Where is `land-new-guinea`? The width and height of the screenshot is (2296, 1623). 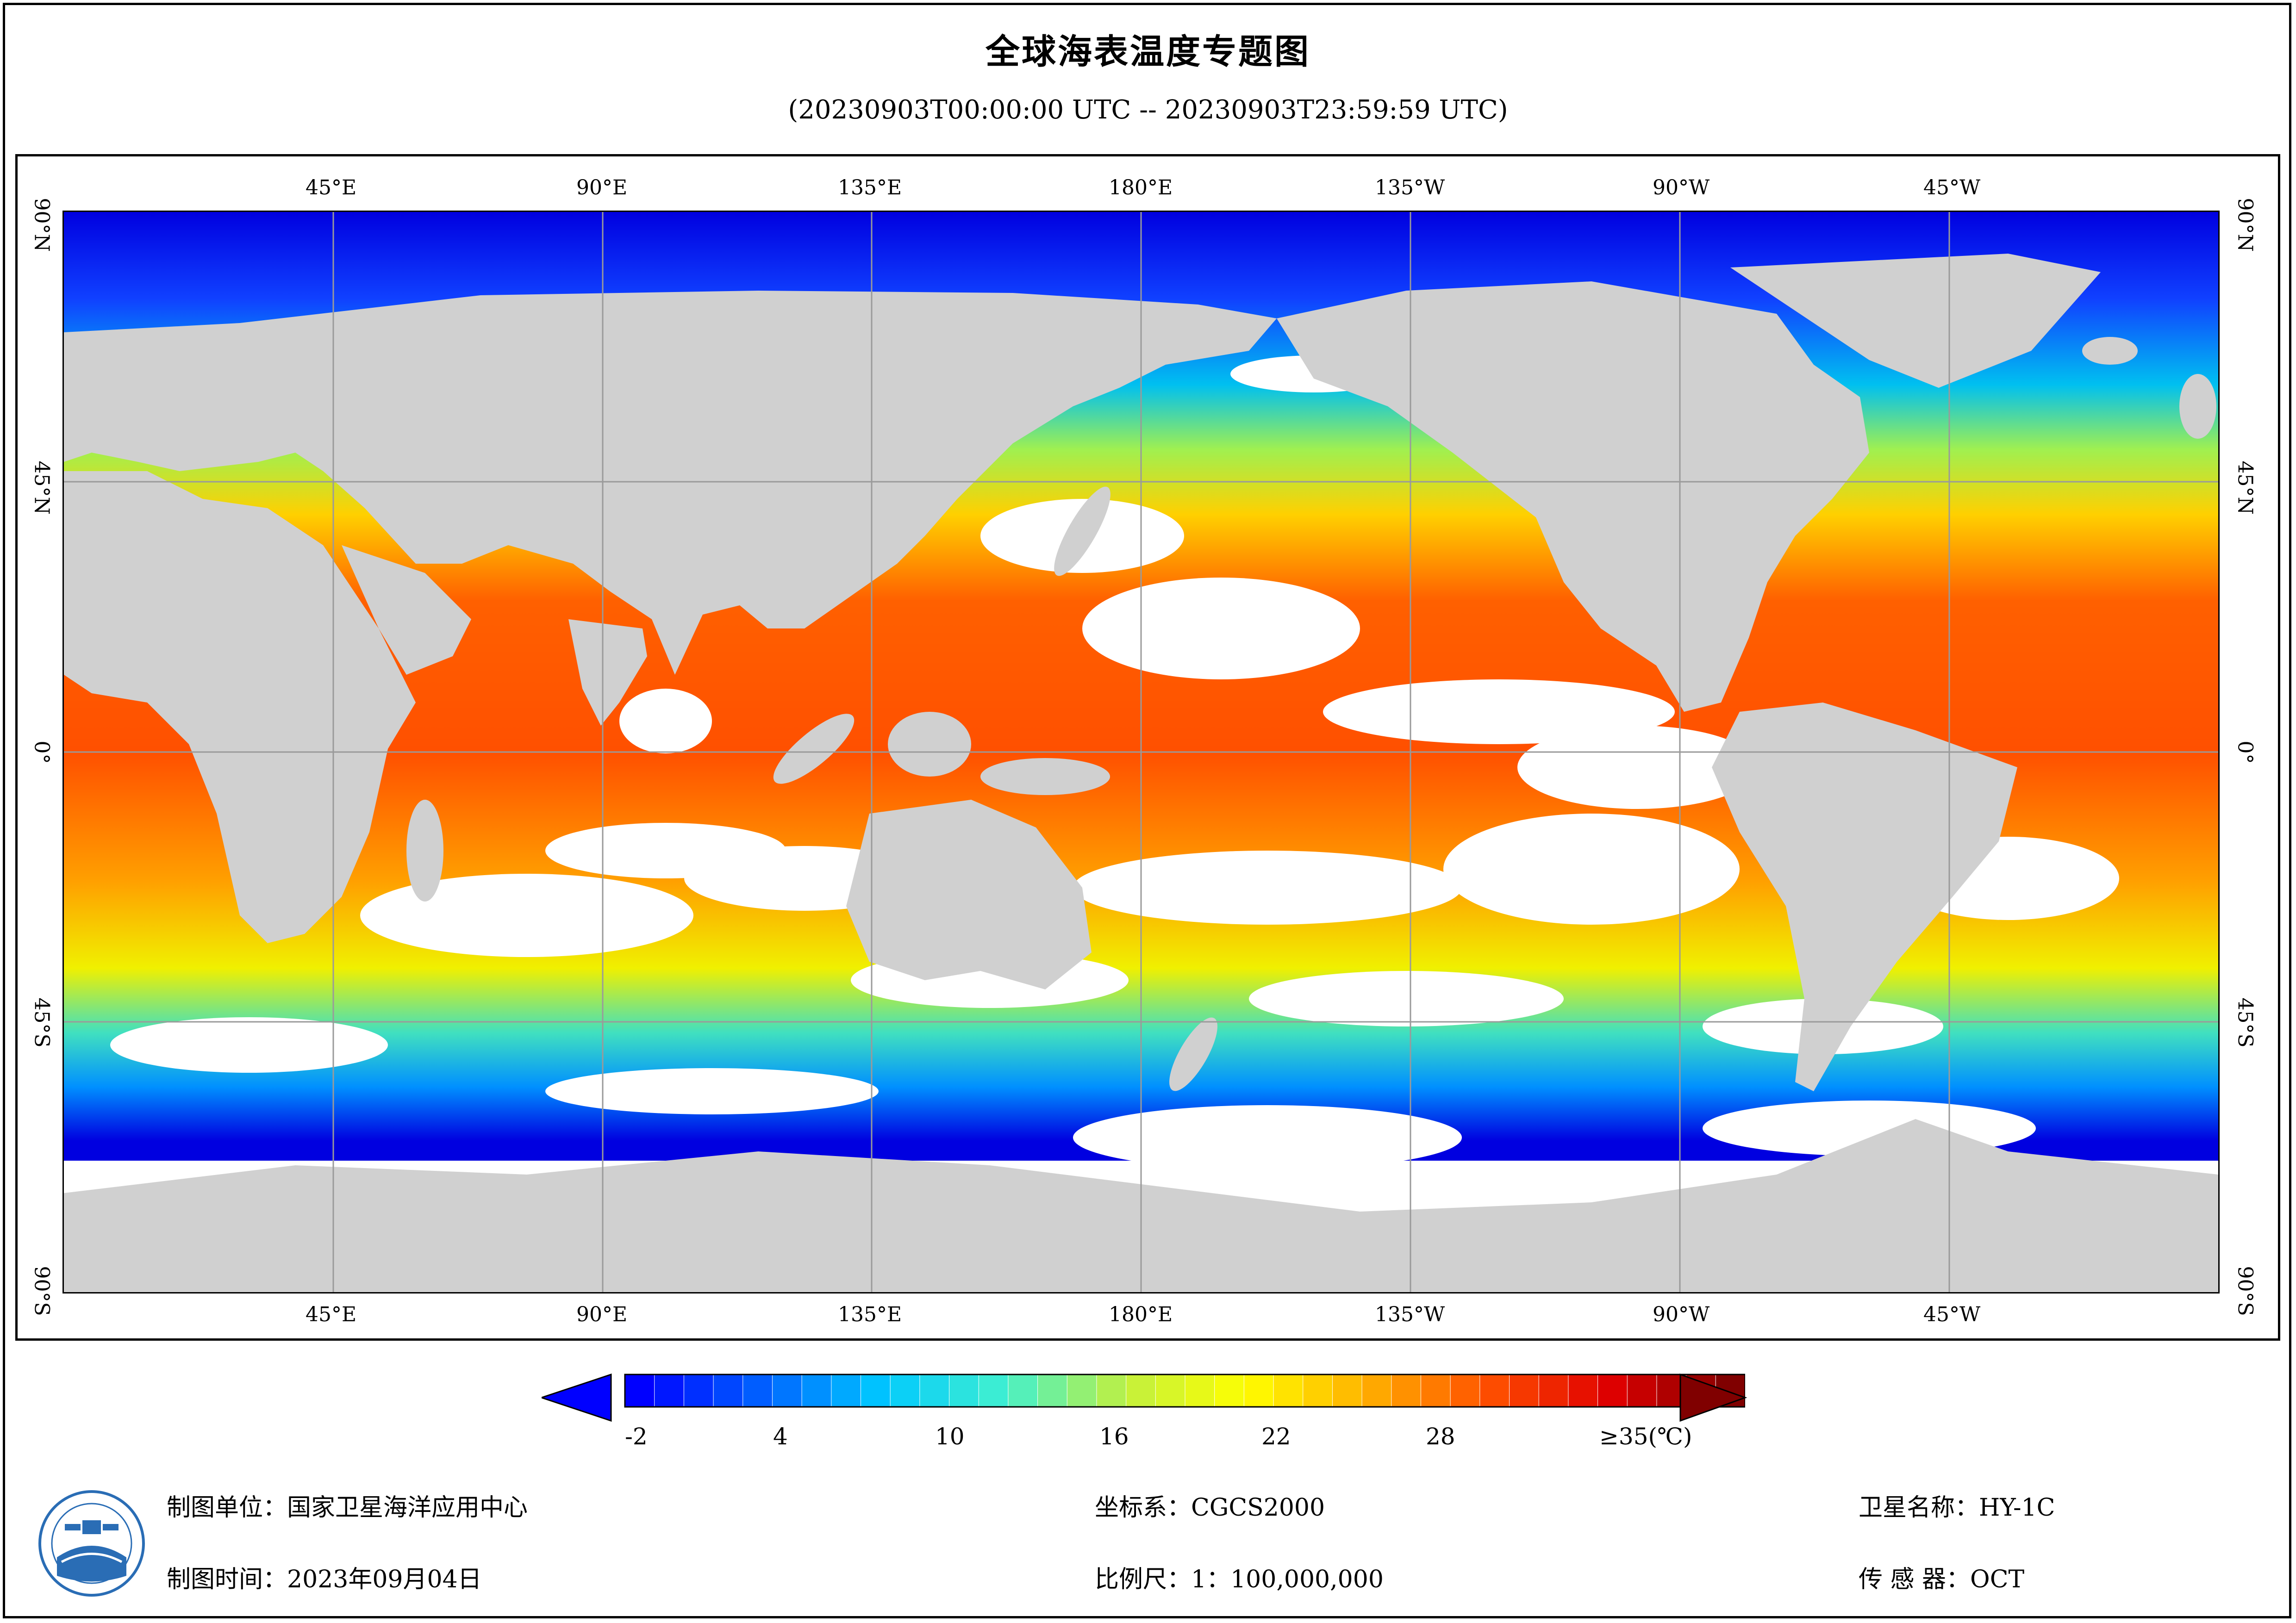
land-new-guinea is located at coordinates (1045, 776).